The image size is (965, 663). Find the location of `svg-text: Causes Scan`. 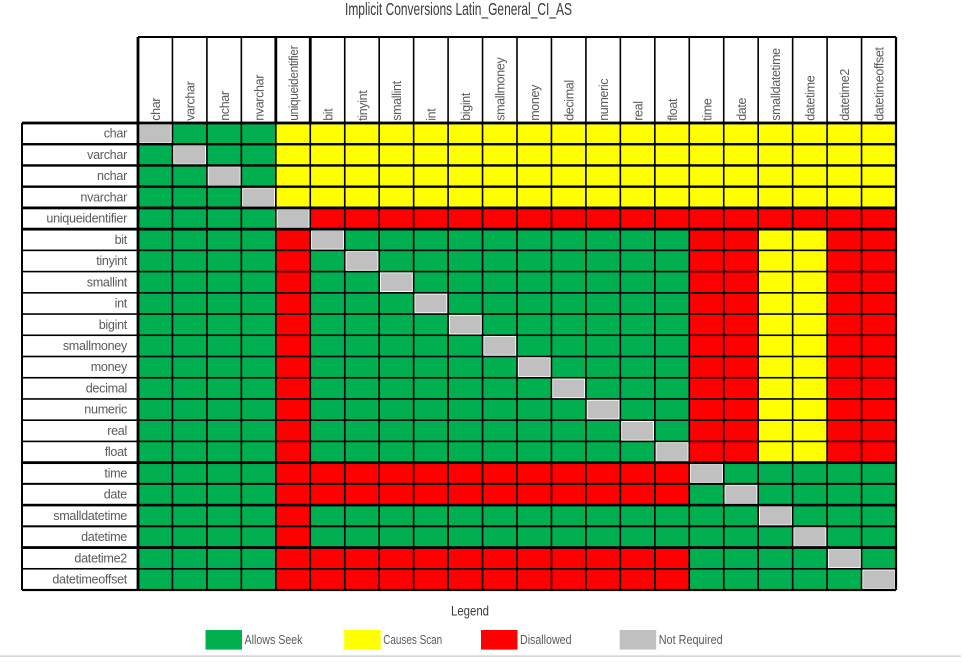

svg-text: Causes Scan is located at coordinates (412, 639).